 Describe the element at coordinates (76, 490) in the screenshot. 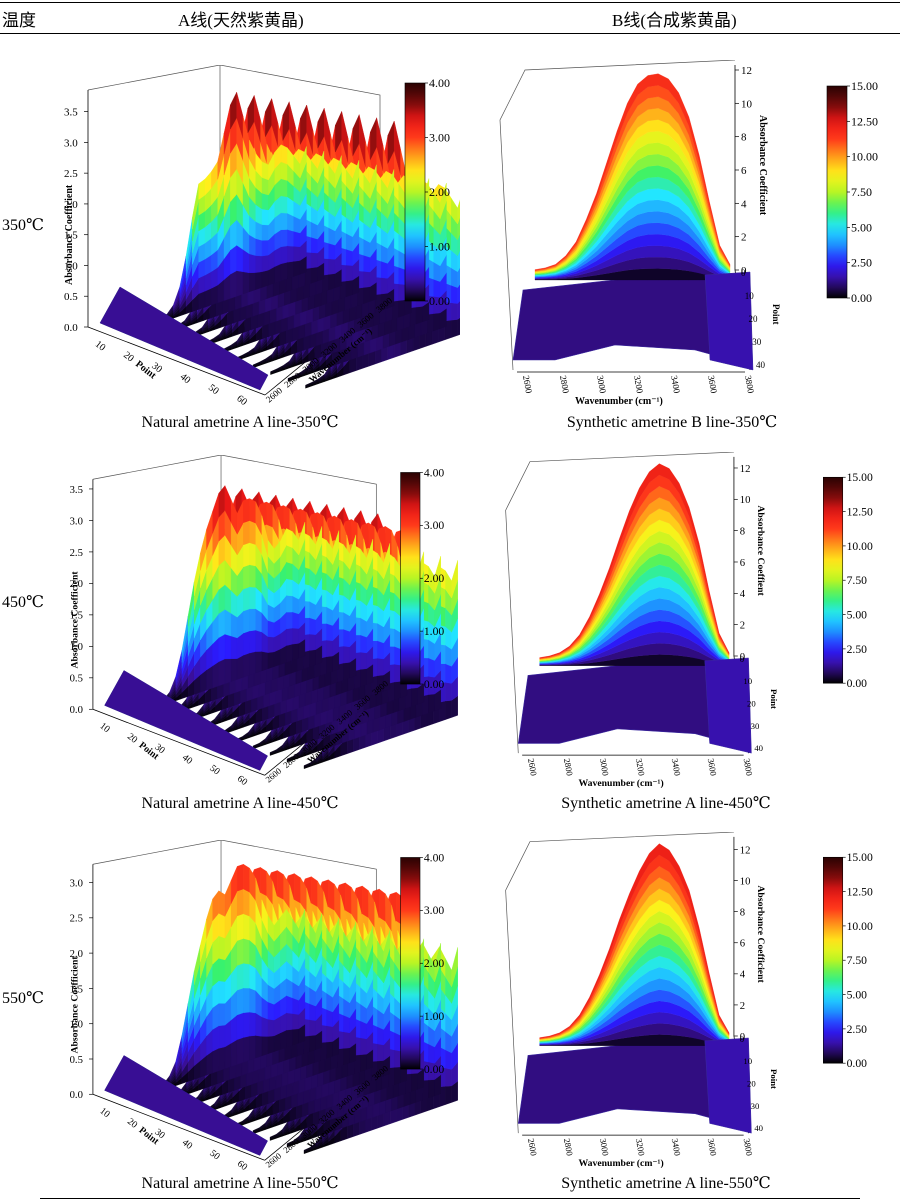

I see `z-tick-label: 3.5` at that location.